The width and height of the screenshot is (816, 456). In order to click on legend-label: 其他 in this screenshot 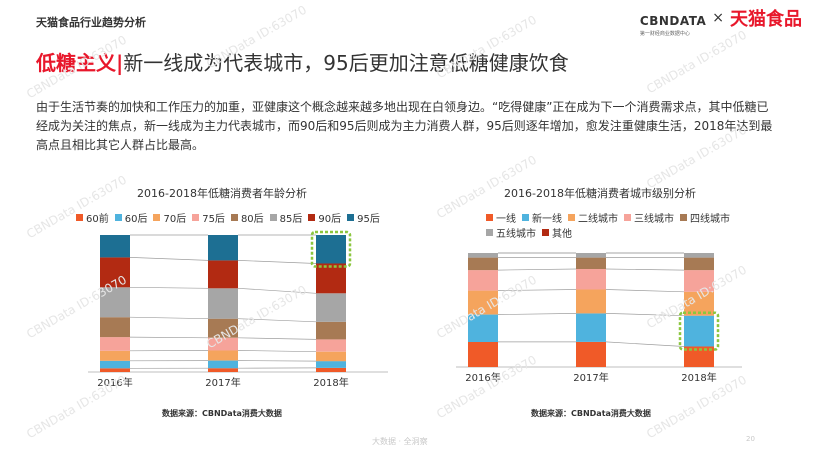, I will do `click(562, 234)`.